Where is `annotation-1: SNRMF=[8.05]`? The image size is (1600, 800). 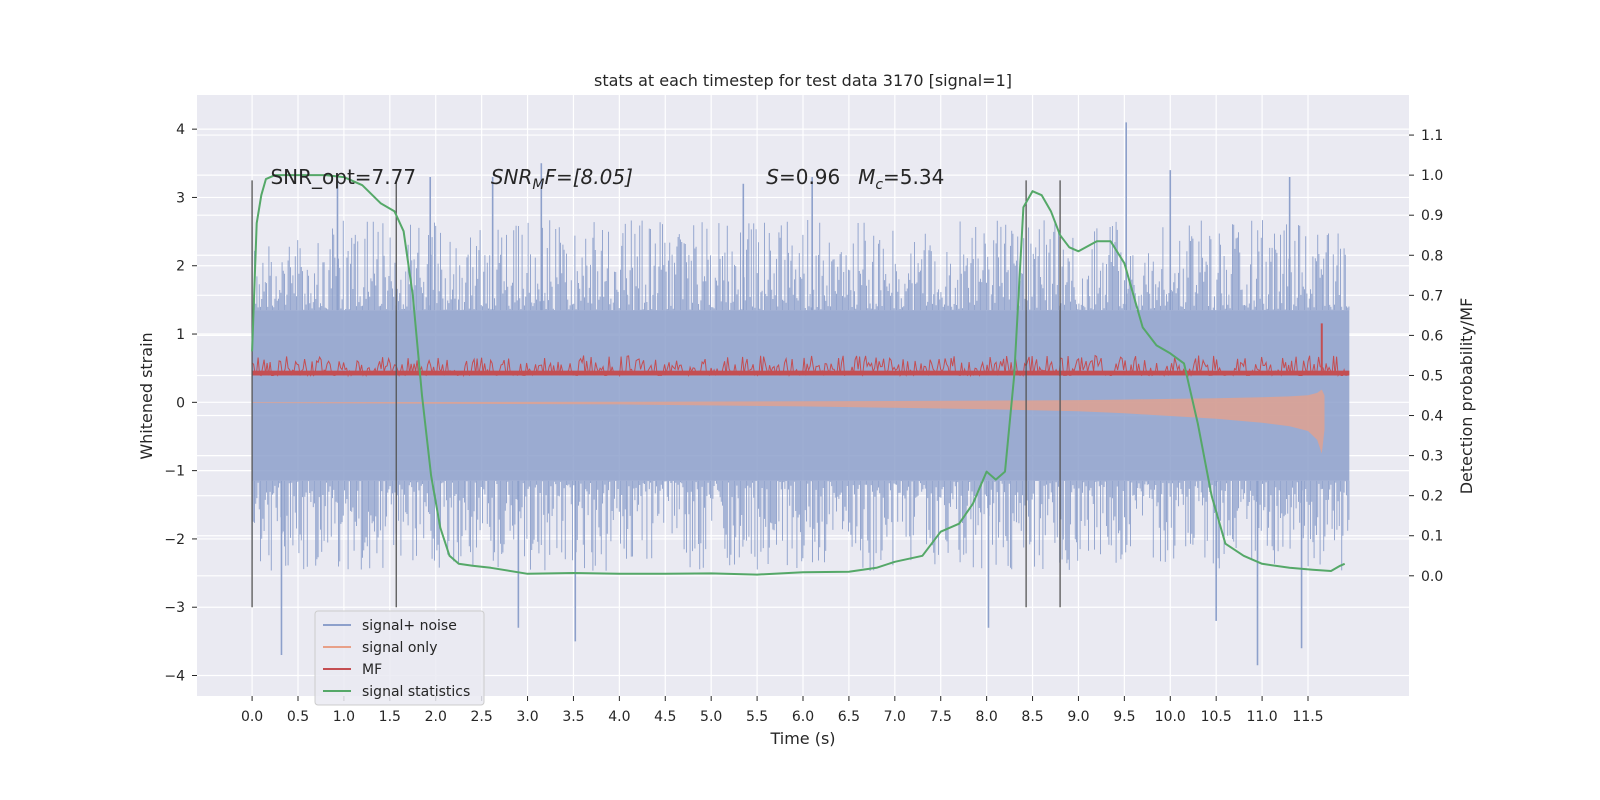
annotation-1: SNRMF=[8.05] is located at coordinates (562, 179).